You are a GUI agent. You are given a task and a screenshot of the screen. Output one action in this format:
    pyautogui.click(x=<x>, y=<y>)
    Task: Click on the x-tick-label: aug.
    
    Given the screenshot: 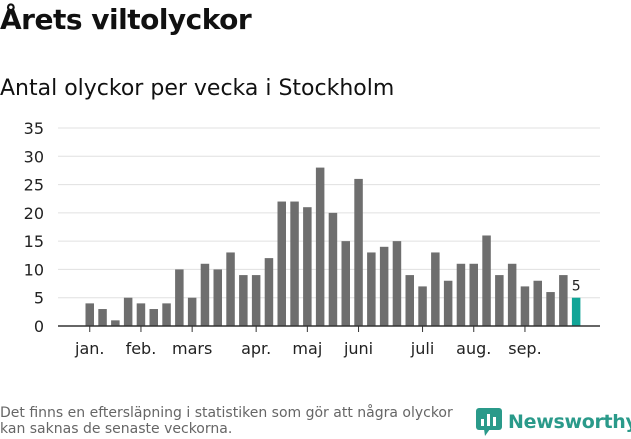 What is the action you would take?
    pyautogui.click(x=473, y=348)
    